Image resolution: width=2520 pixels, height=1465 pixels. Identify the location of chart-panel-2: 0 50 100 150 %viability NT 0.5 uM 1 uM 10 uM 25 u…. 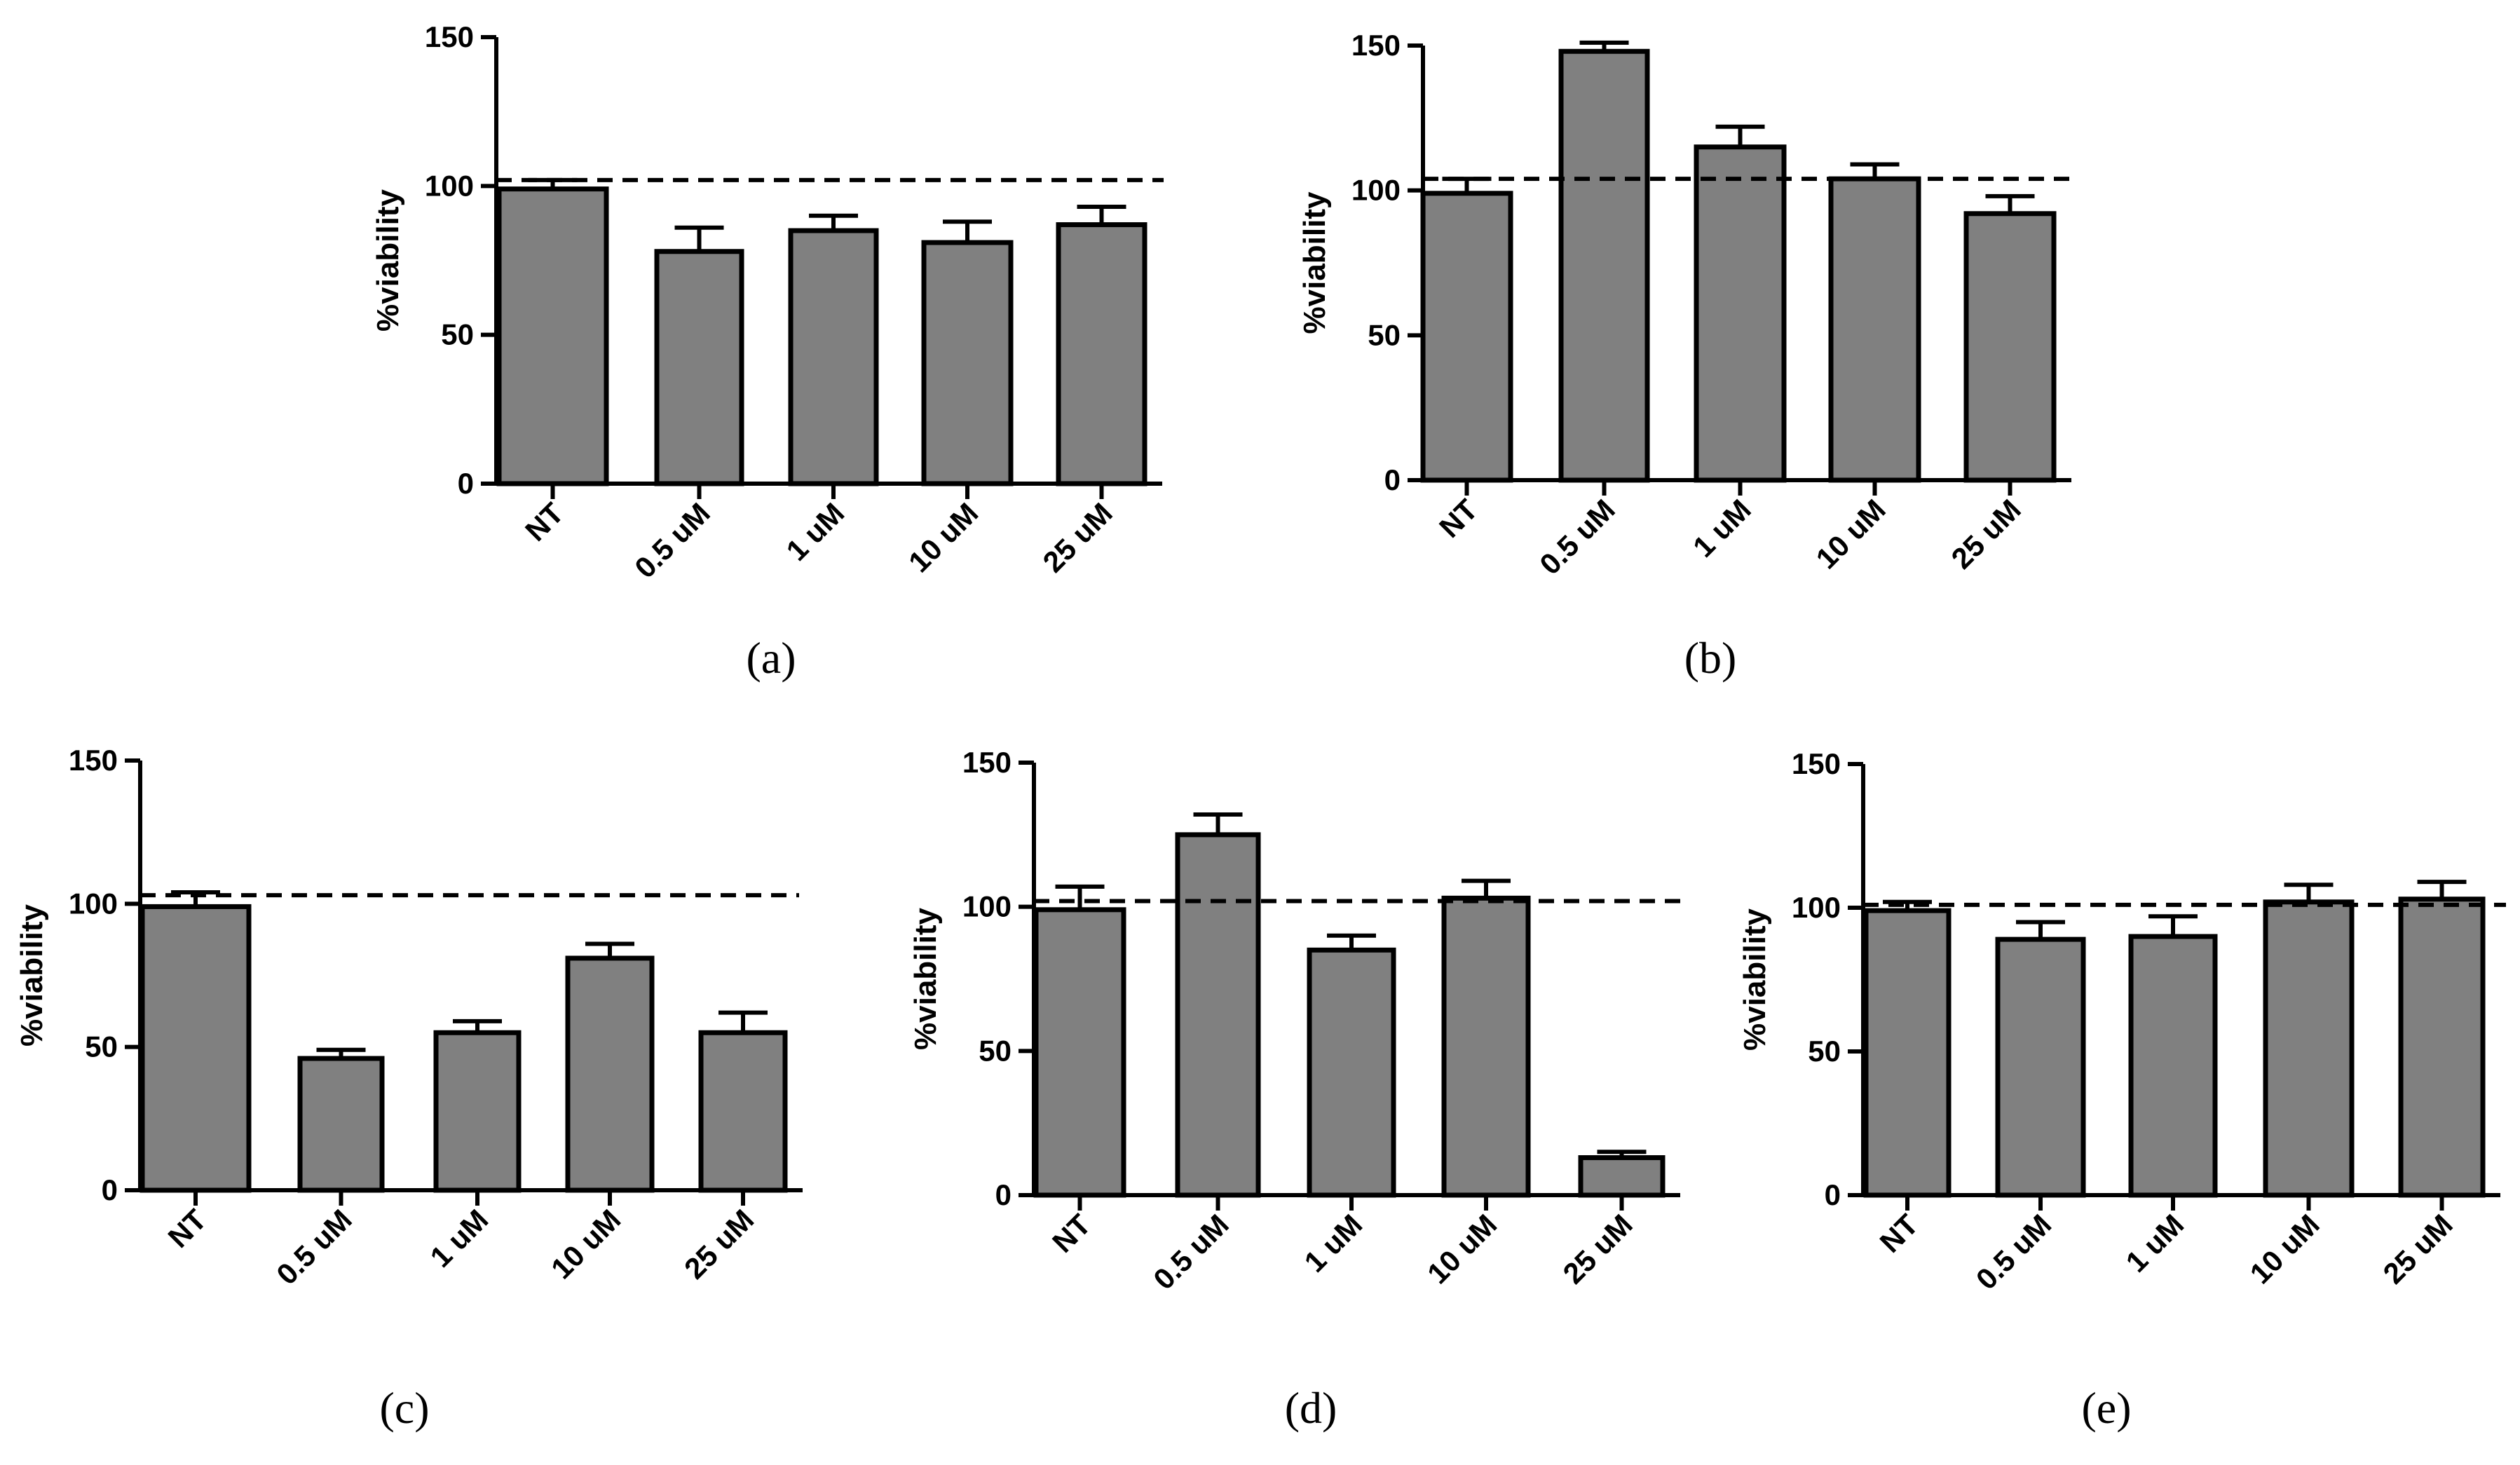
(1688, 356).